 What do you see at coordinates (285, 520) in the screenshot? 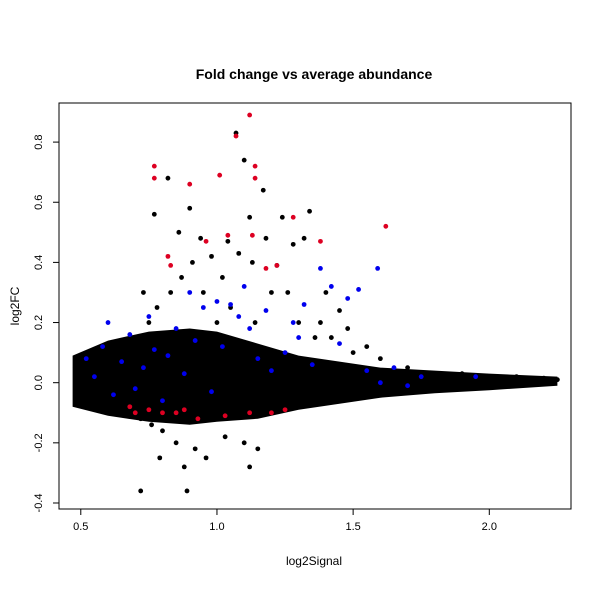
I see `x-axis: 0.5 1.0 1.5 2.0` at bounding box center [285, 520].